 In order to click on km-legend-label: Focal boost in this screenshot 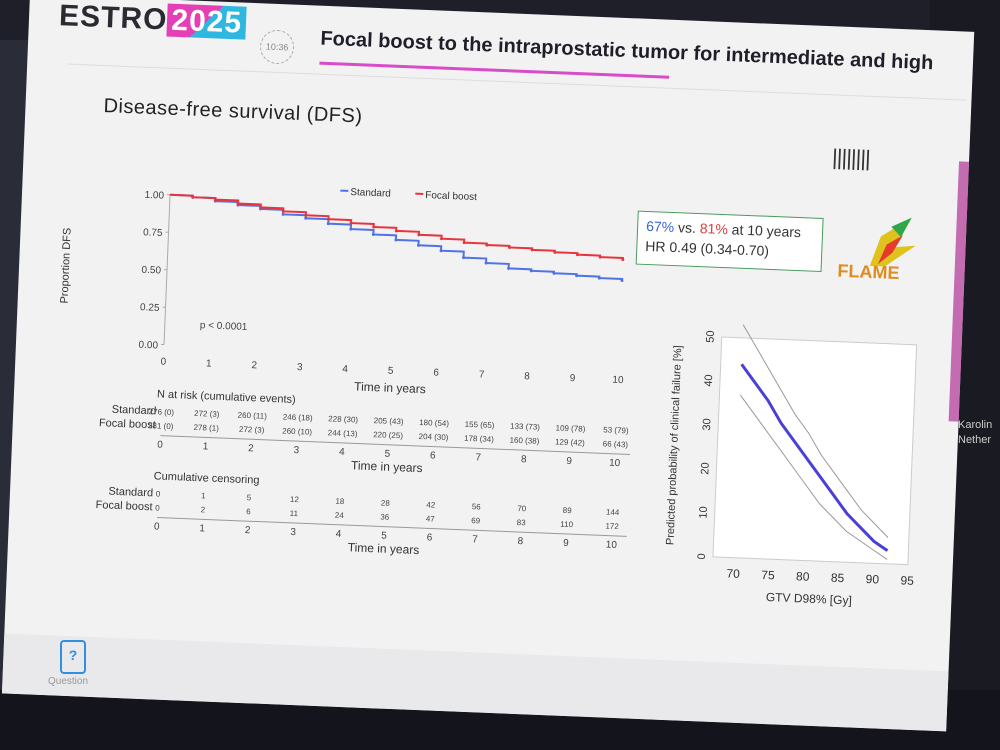, I will do `click(451, 196)`.